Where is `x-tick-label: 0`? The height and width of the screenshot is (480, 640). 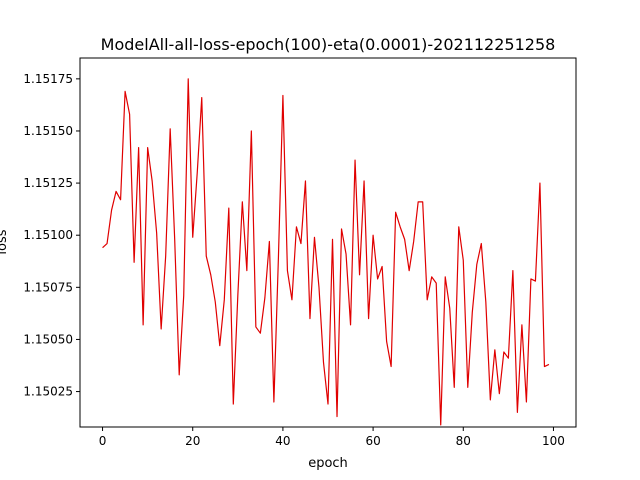 x-tick-label: 0 is located at coordinates (103, 441).